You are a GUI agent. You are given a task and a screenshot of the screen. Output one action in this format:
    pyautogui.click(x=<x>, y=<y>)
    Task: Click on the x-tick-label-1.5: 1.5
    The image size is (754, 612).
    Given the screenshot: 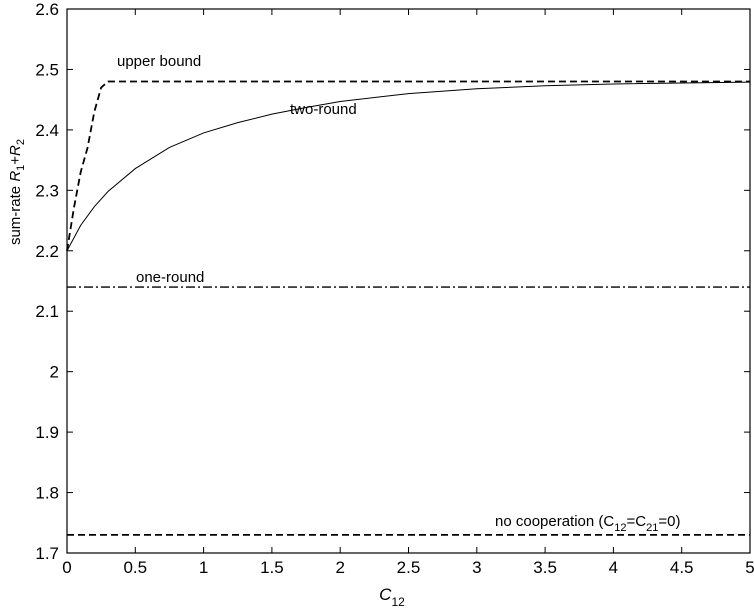 What is the action you would take?
    pyautogui.click(x=272, y=567)
    